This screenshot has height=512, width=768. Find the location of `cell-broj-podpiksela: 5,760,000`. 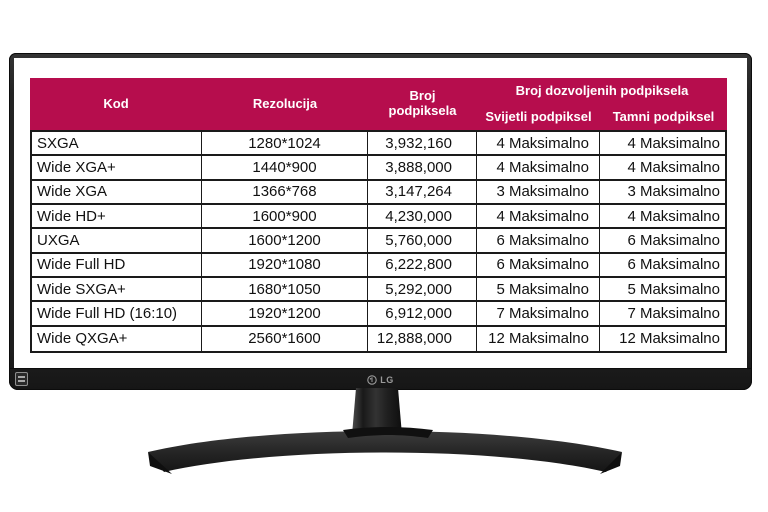

cell-broj-podpiksela: 5,760,000 is located at coordinates (422, 240).